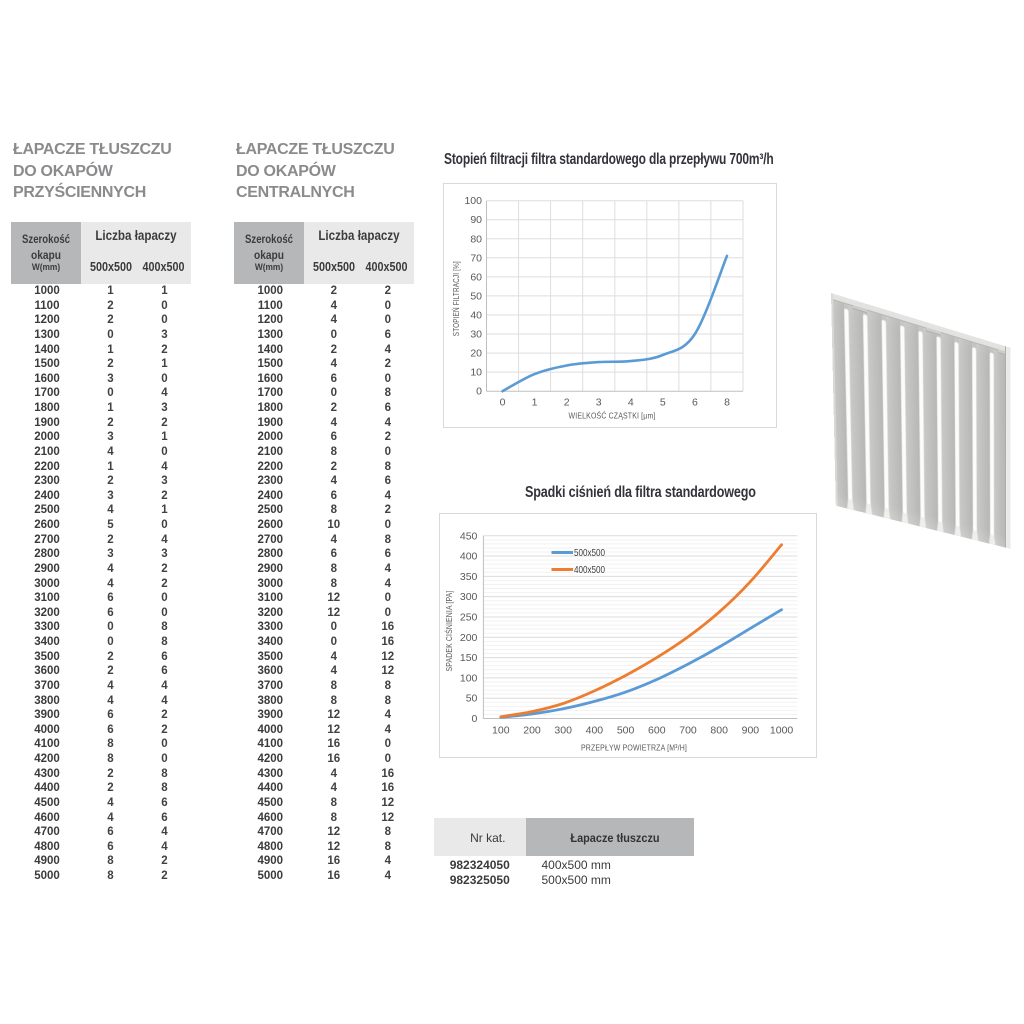 This screenshot has height=1024, width=1024. Describe the element at coordinates (476, 239) in the screenshot. I see `svg-text: 80` at that location.